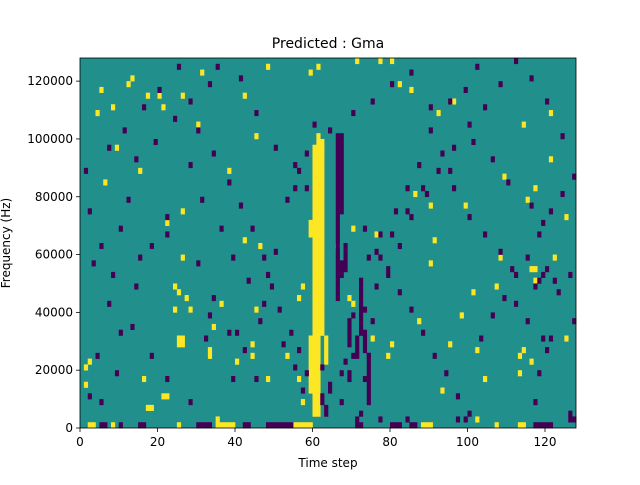  I want to click on x-tick-label: 20, so click(157, 442).